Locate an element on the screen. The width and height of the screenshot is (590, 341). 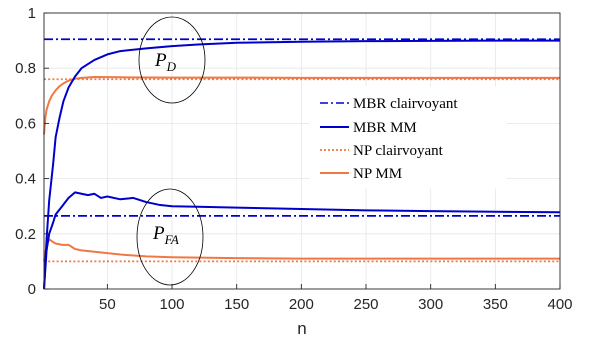
x-tick-label: 150 is located at coordinates (236, 304).